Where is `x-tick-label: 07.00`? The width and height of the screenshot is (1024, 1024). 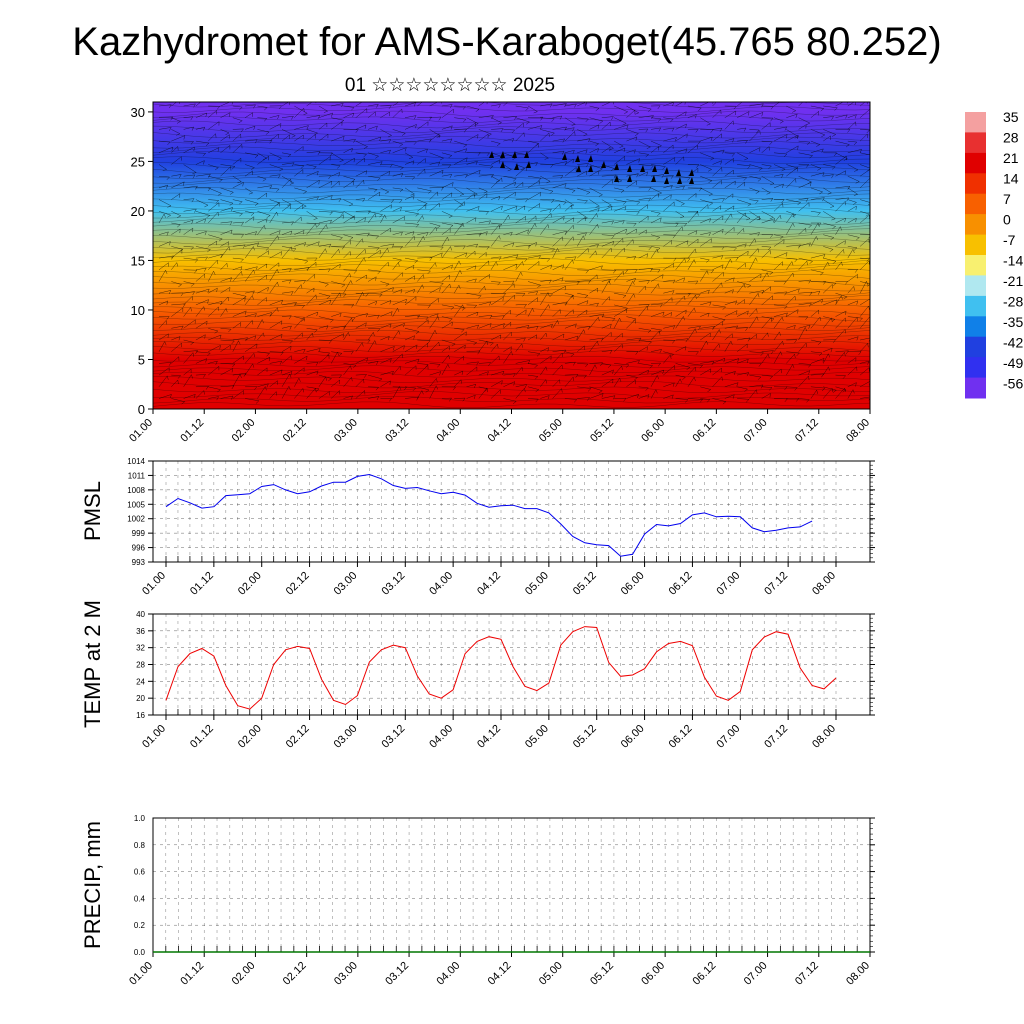 x-tick-label: 07.00 is located at coordinates (756, 431).